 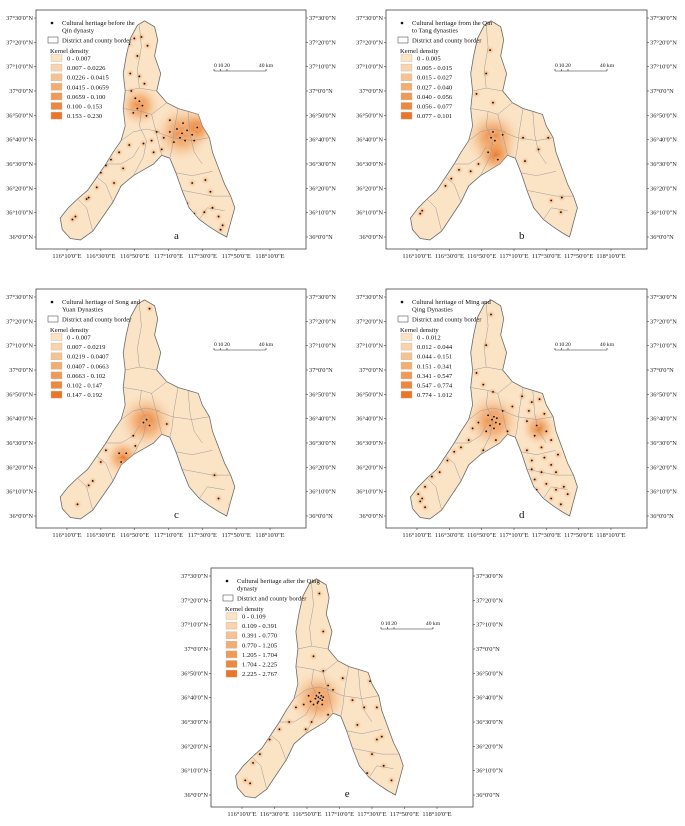 I want to click on lat-tick-label-left: 36°50'0"N, so click(x=19, y=394).